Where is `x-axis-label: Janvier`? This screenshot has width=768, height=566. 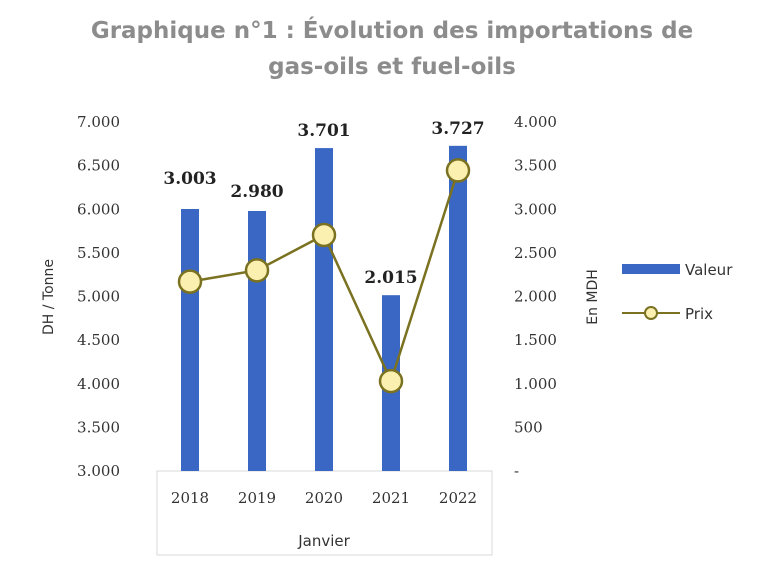
x-axis-label: Janvier is located at coordinates (323, 541).